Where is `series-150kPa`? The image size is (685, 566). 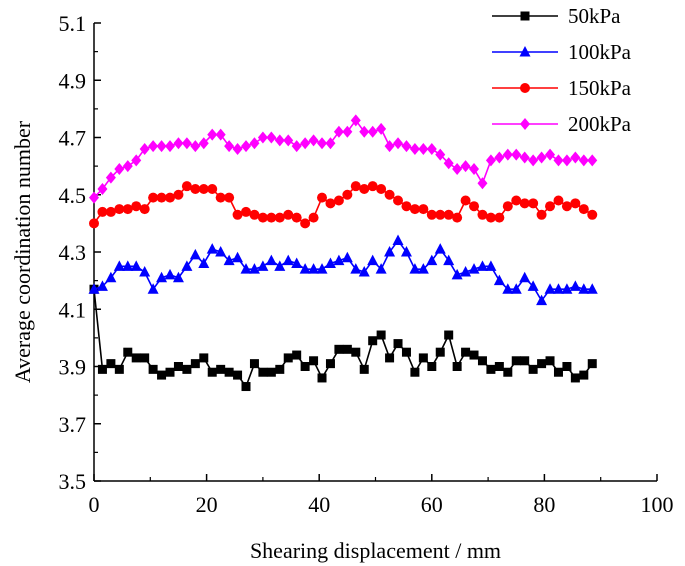
series-150kPa is located at coordinates (343, 205).